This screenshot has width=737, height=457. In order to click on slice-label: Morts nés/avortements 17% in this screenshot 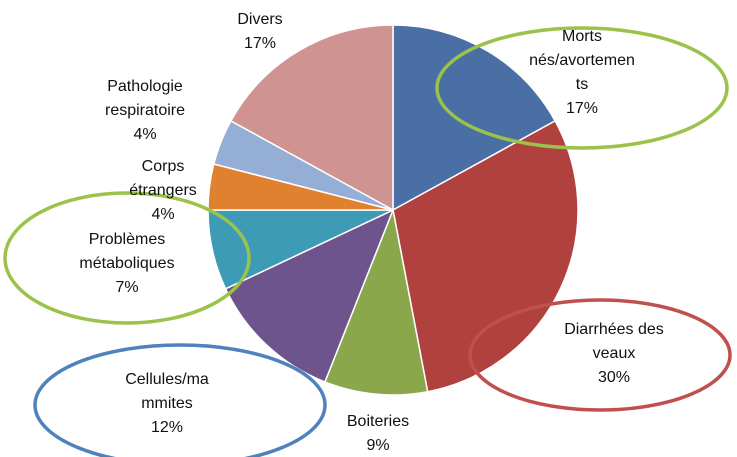, I will do `click(582, 73)`.